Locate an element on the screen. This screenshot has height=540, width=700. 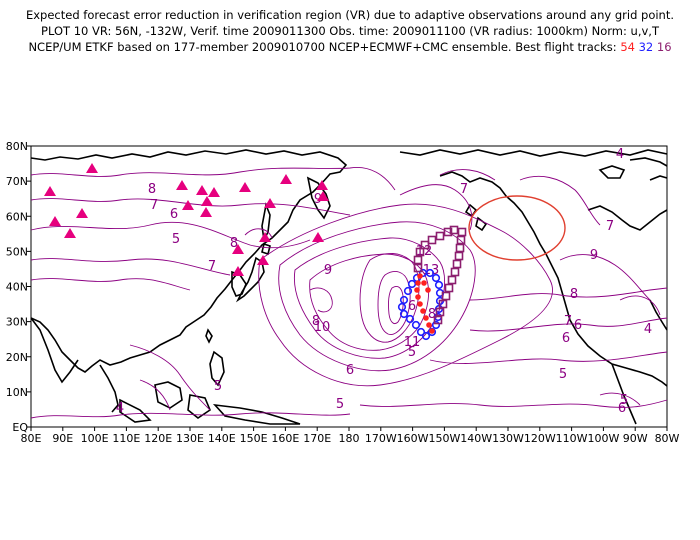
verification-region-circle is located at coordinates (517, 228).